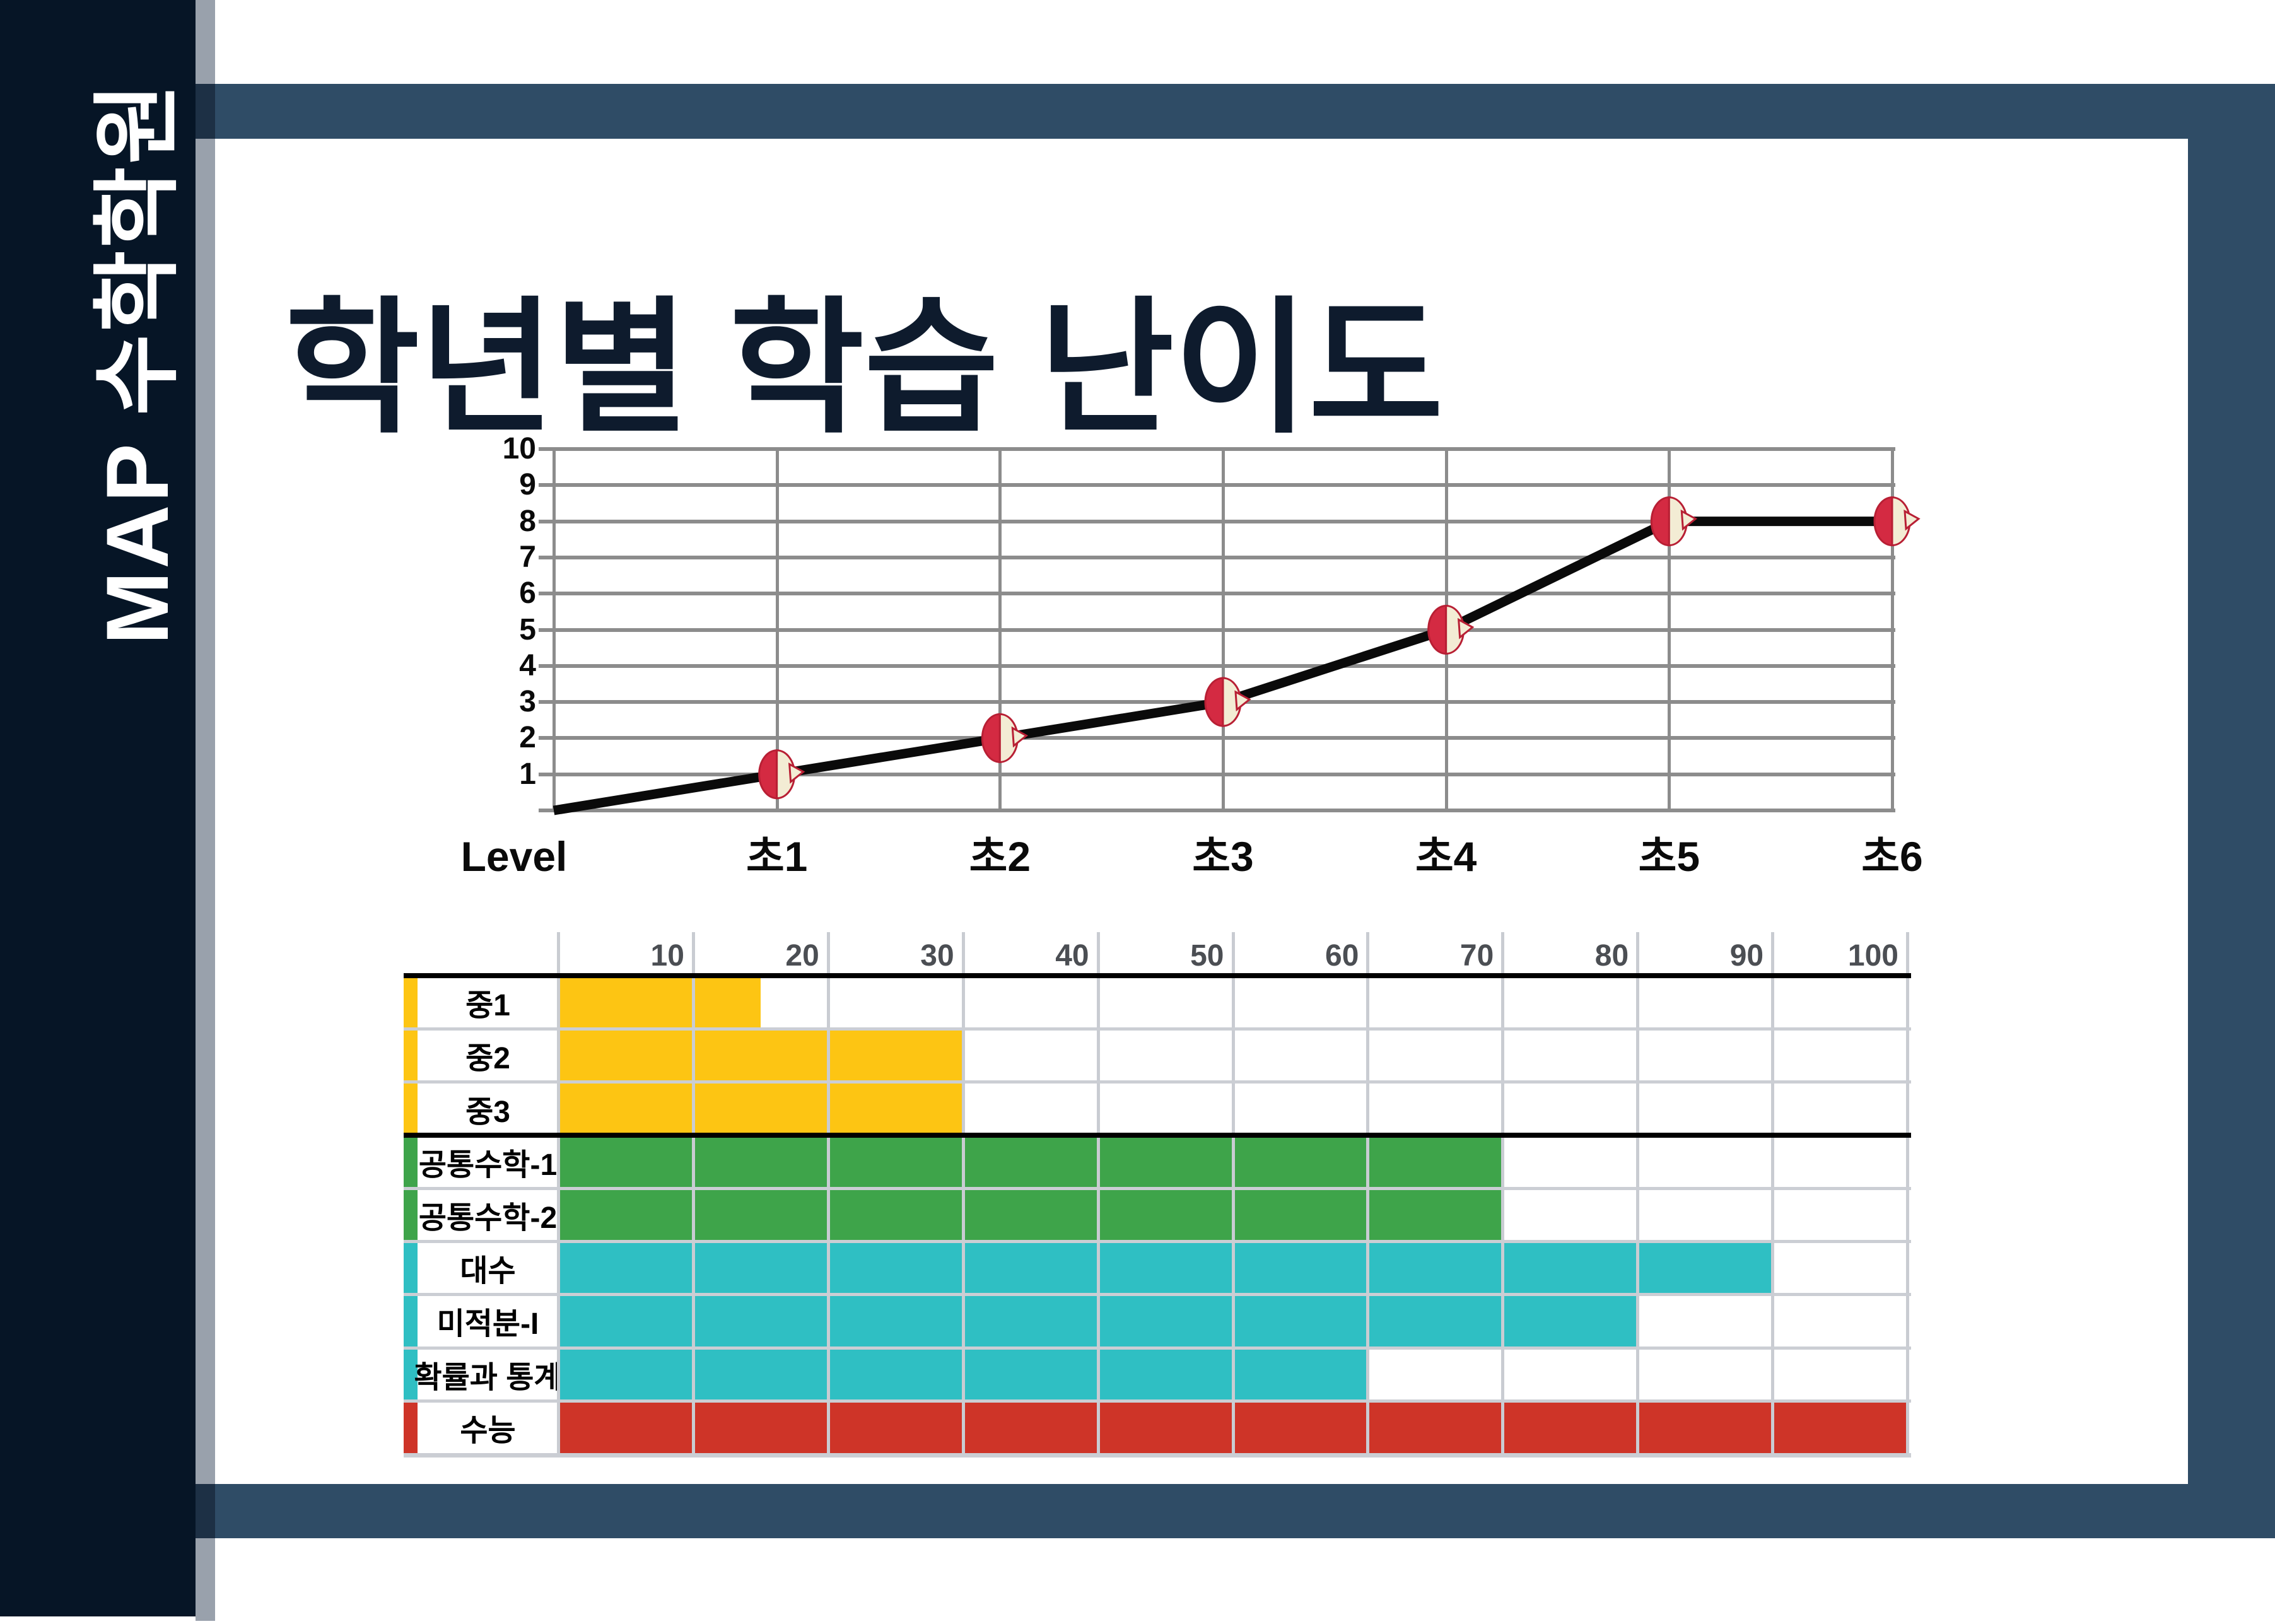  Describe the element at coordinates (777, 856) in the screenshot. I see `line-chart-xtick-label: 초1` at that location.